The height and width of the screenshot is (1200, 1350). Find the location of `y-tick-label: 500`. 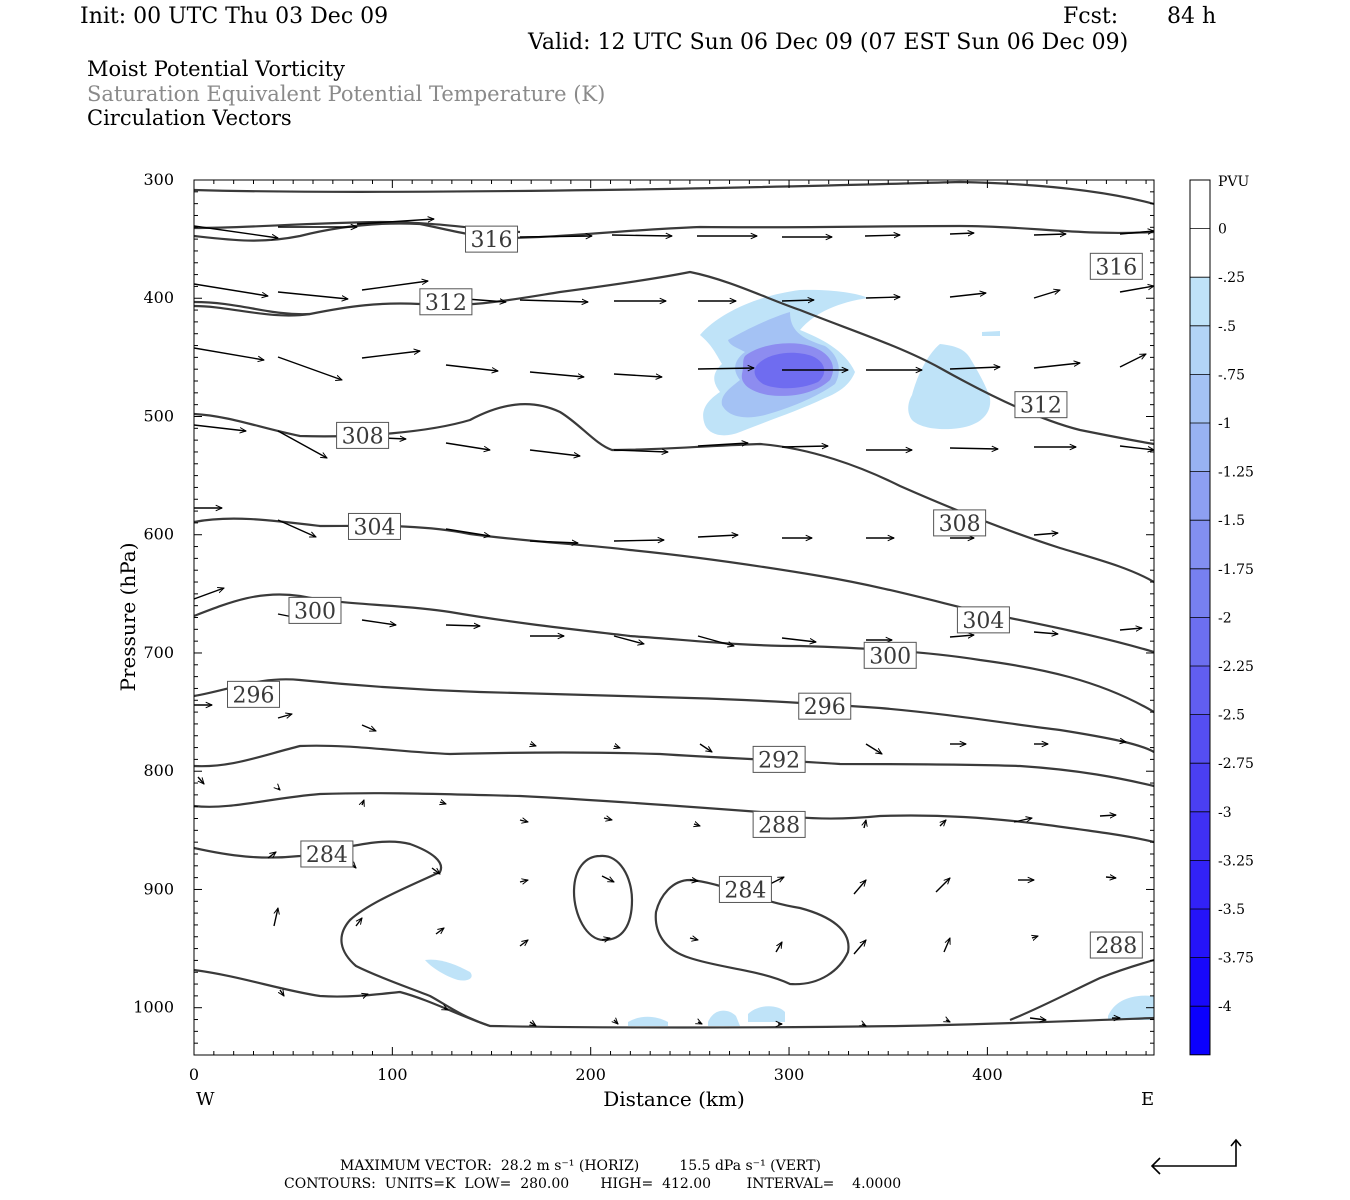

y-tick-label: 500 is located at coordinates (158, 415).